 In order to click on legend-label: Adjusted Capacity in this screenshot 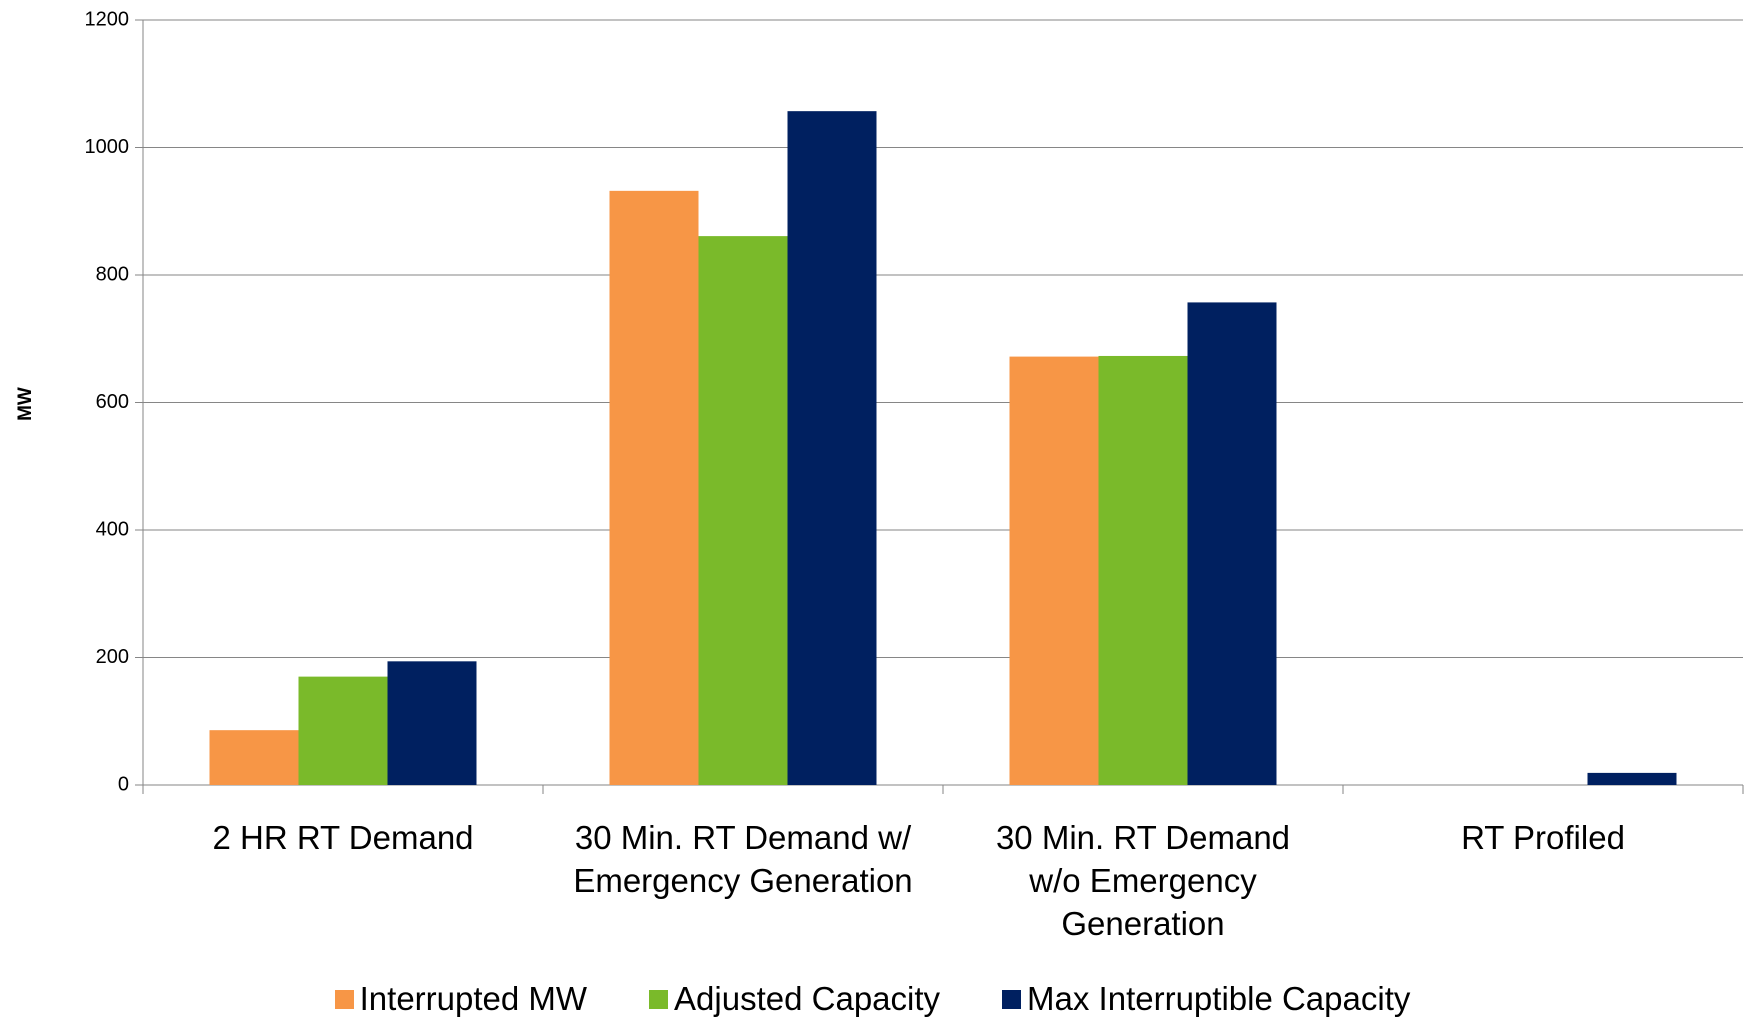, I will do `click(807, 998)`.